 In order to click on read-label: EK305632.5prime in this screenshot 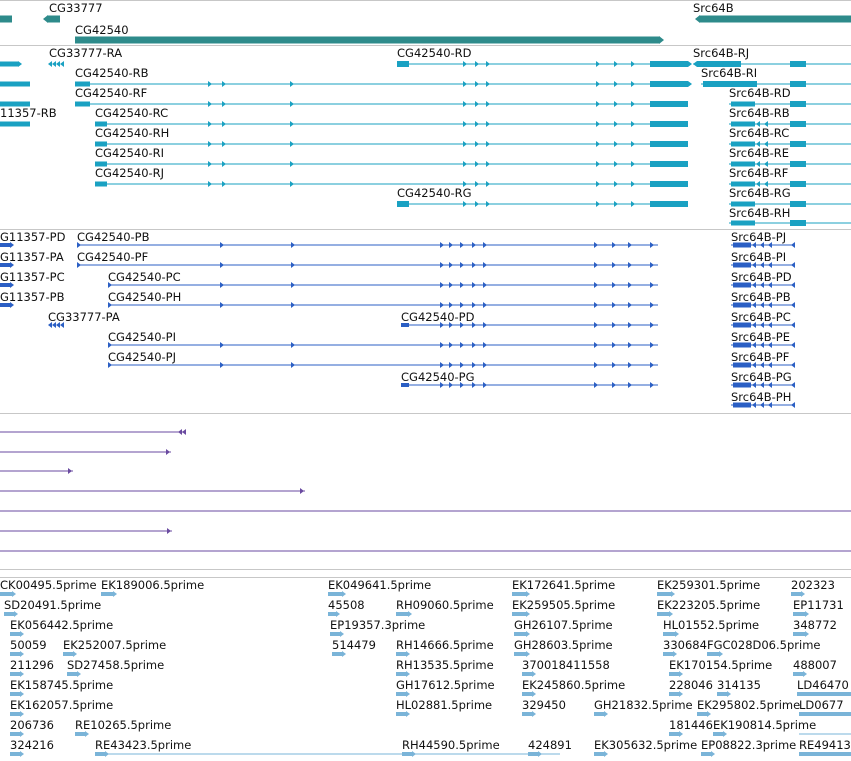, I will do `click(646, 745)`.